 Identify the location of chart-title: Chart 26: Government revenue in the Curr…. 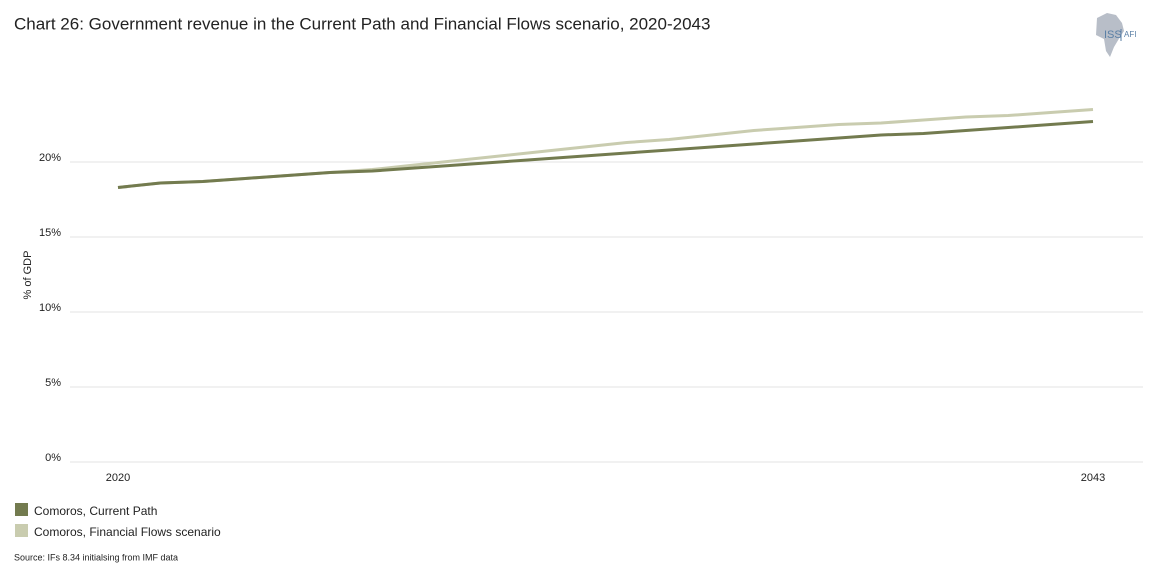
(362, 23).